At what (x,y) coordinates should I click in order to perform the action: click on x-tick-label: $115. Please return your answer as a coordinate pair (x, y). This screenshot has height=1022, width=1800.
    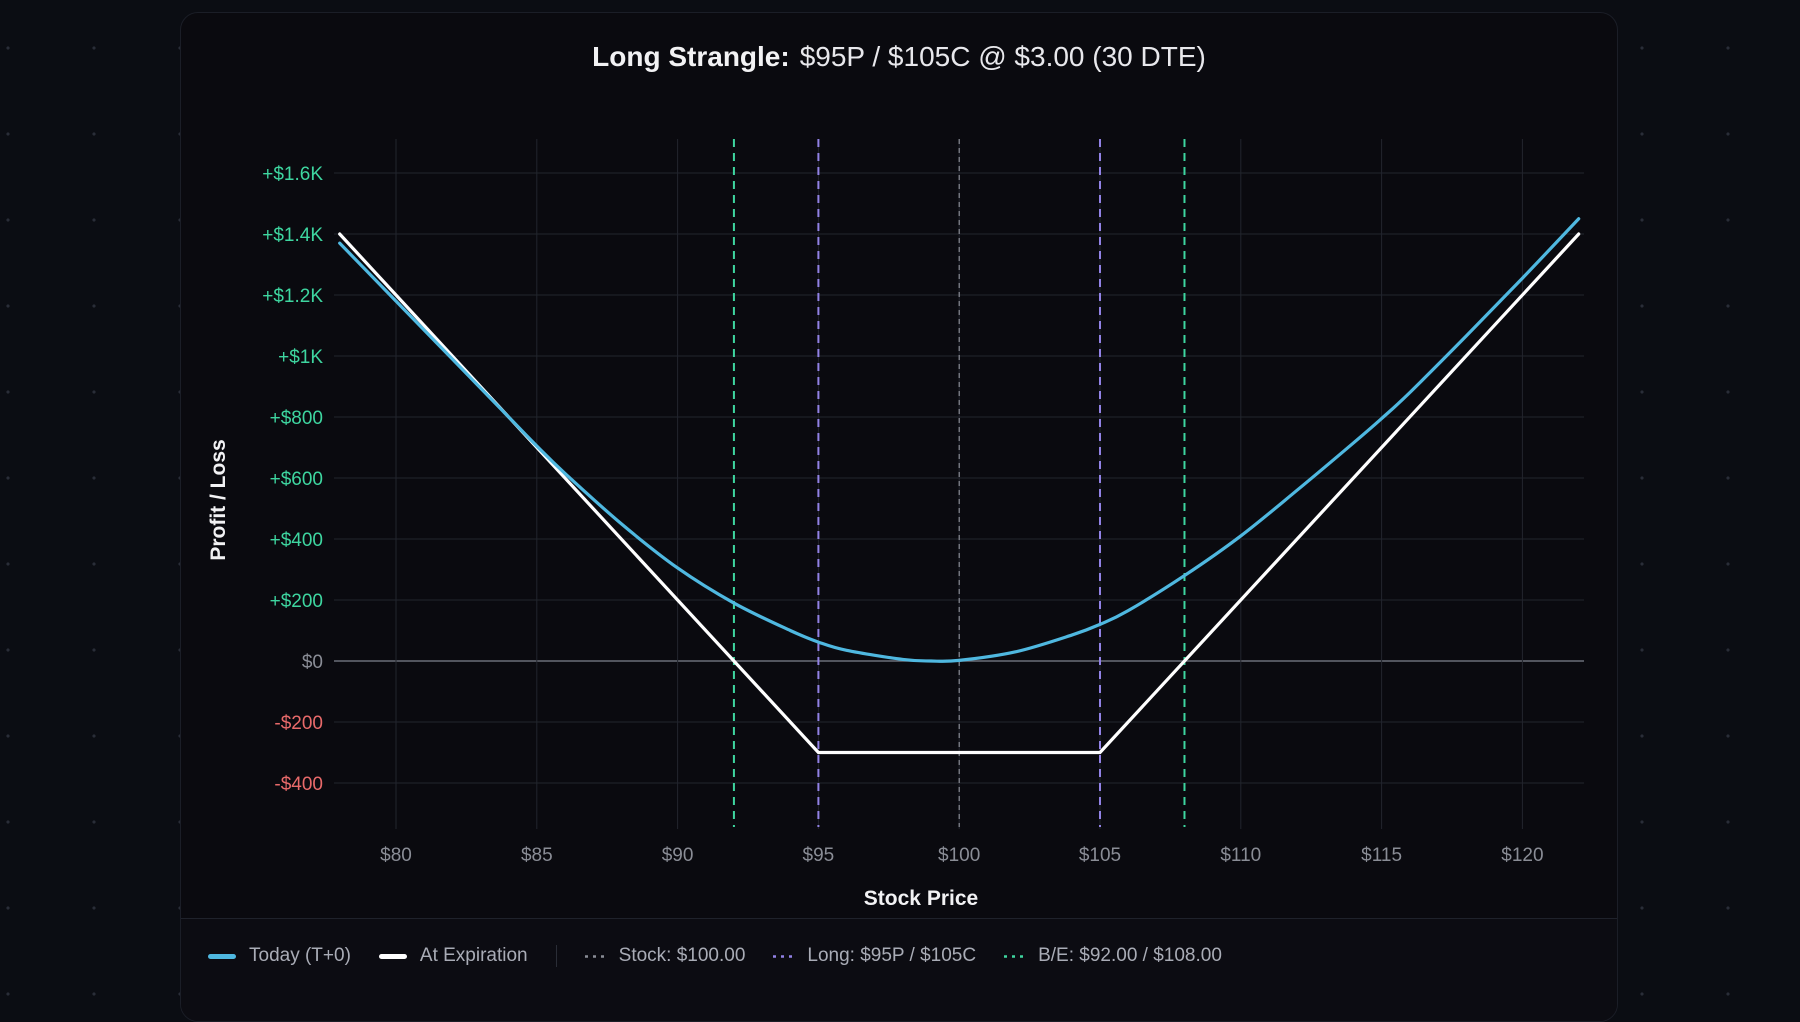
    Looking at the image, I should click on (1381, 855).